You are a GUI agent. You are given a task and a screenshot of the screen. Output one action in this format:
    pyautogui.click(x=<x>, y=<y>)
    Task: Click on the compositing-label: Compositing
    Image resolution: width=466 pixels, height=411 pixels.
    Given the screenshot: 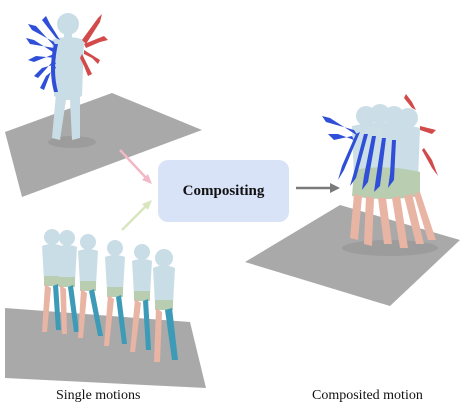 What is the action you would take?
    pyautogui.click(x=223, y=190)
    